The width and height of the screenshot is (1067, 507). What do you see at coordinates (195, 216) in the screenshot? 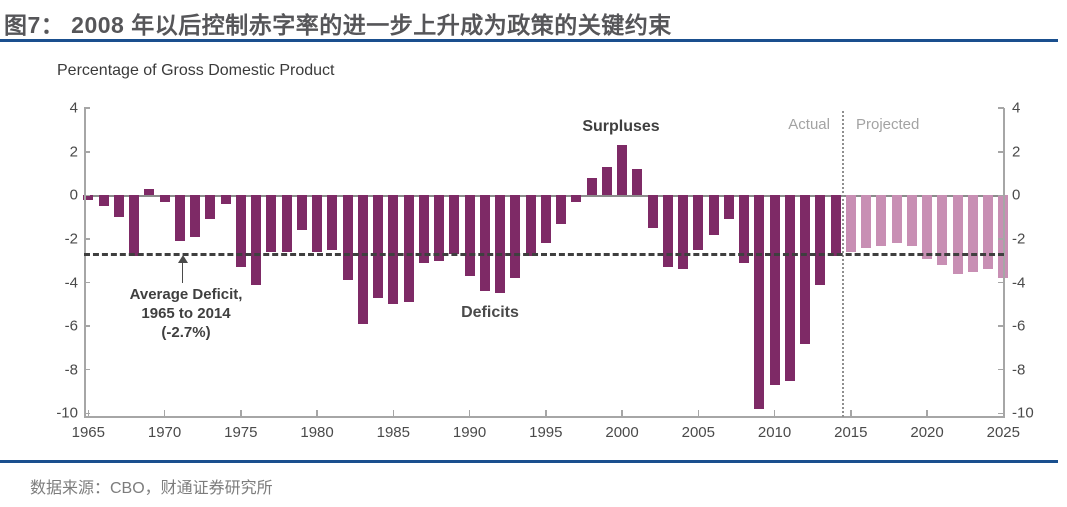
I see `bar-1972` at bounding box center [195, 216].